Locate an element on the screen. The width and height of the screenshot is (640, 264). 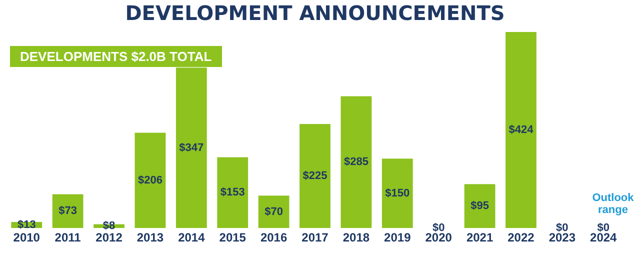
x-tick-label: 2016 is located at coordinates (274, 237).